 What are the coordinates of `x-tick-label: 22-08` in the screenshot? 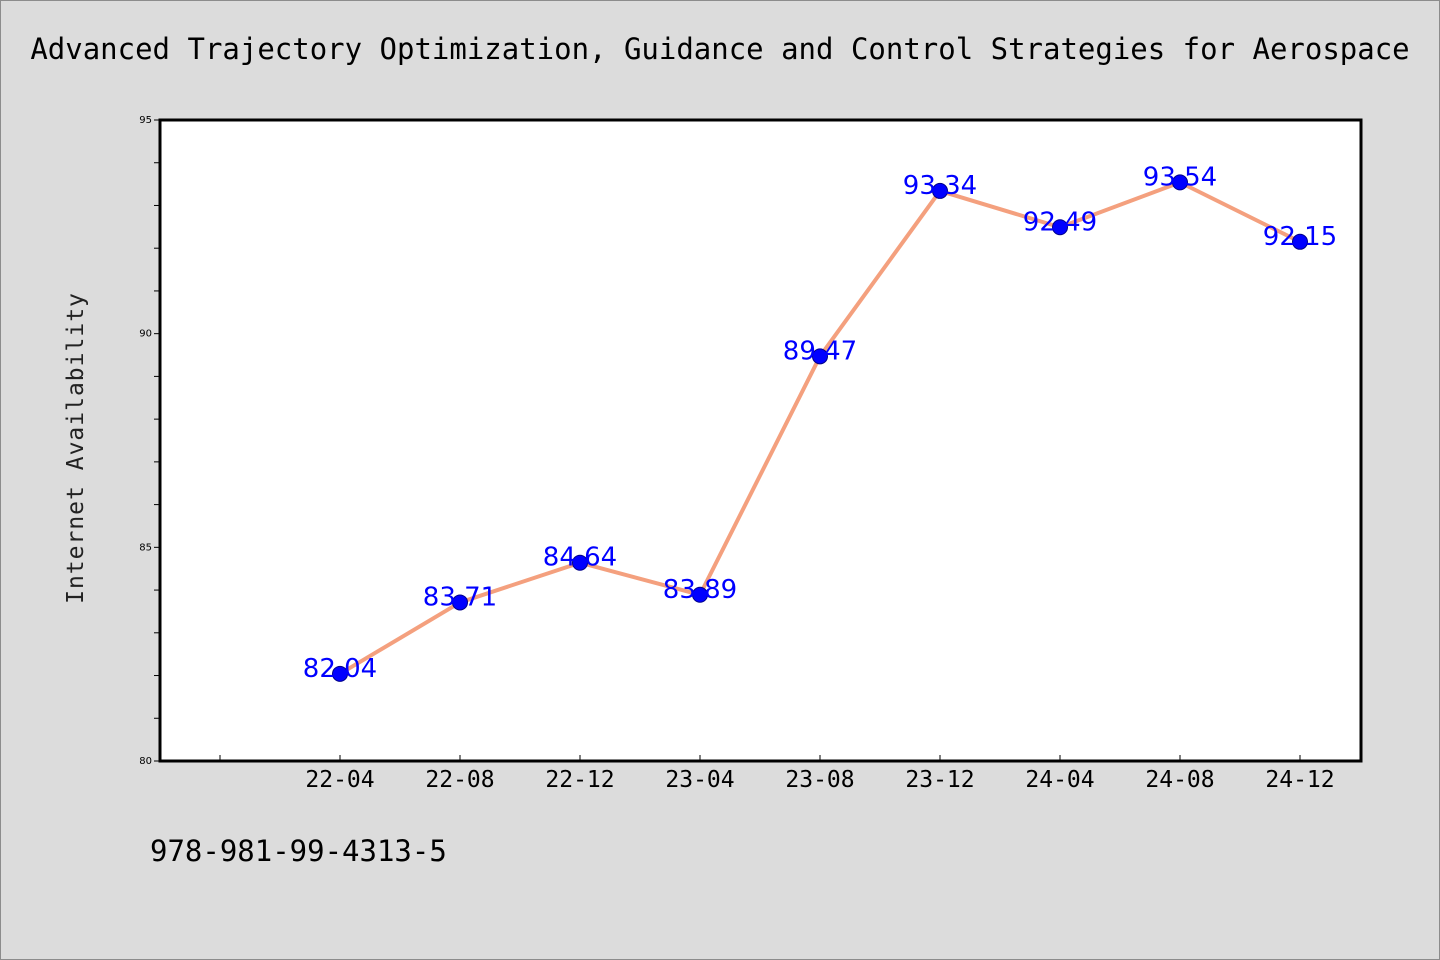 It's located at (459, 780).